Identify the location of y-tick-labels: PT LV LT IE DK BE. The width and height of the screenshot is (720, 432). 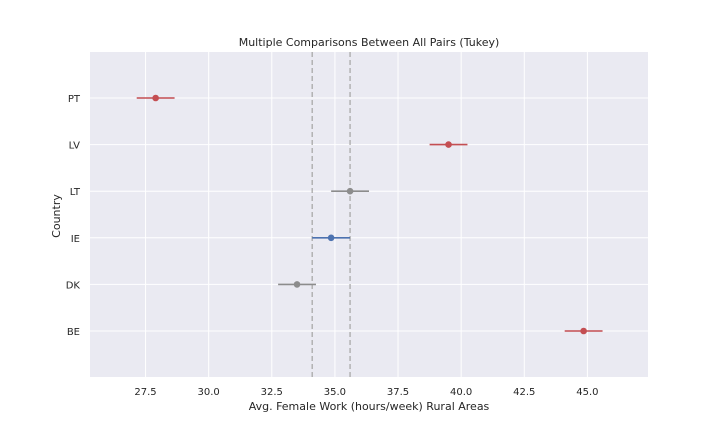
(73, 216).